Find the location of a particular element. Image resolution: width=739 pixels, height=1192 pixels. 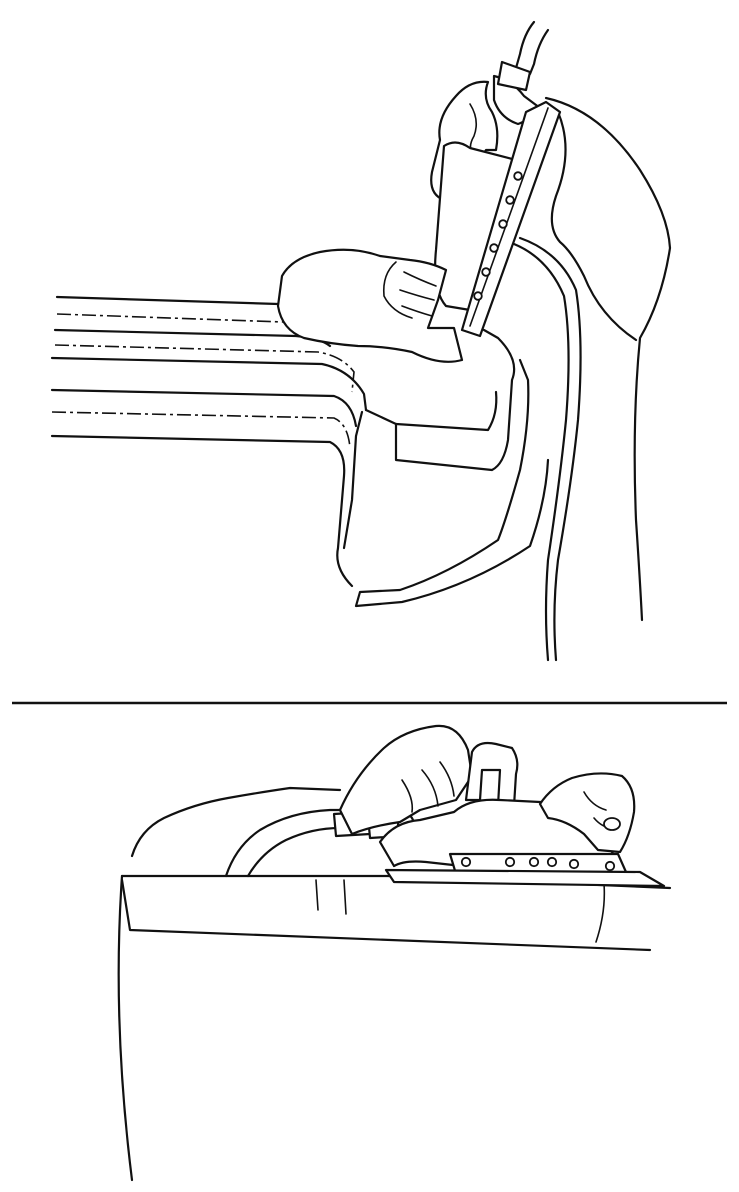

air-hose-upper is located at coordinates (547, 341).